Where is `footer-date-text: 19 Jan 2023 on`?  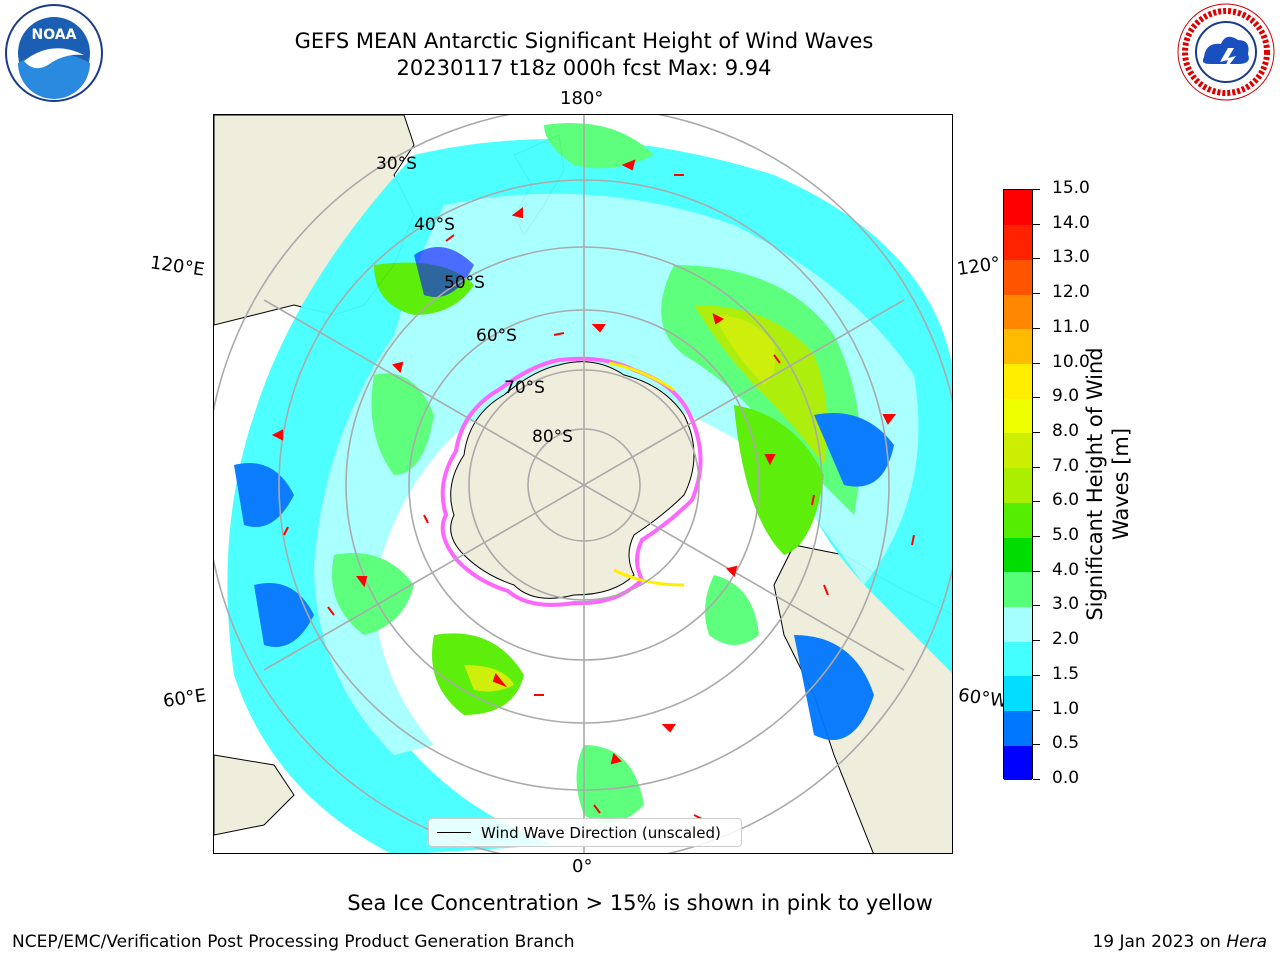
footer-date-text: 19 Jan 2023 on is located at coordinates (1159, 942).